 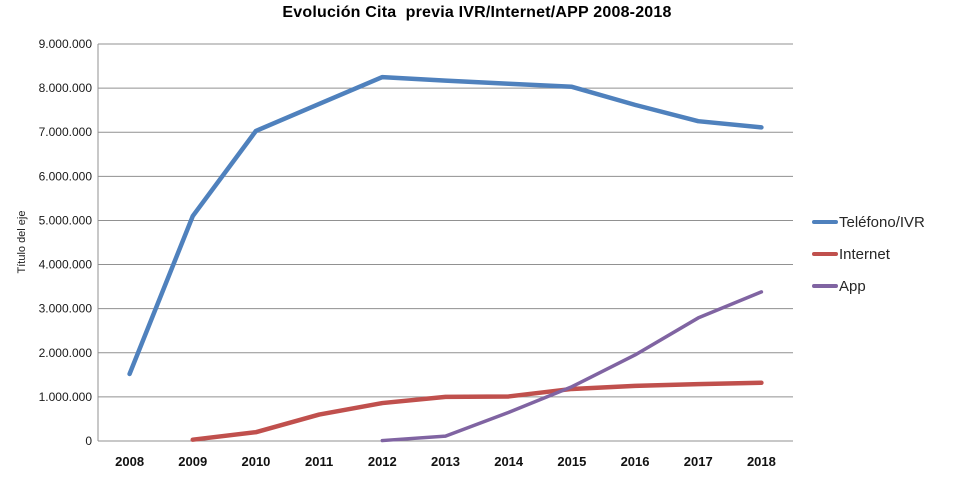 What do you see at coordinates (477, 411) in the screenshot?
I see `series-line-internet` at bounding box center [477, 411].